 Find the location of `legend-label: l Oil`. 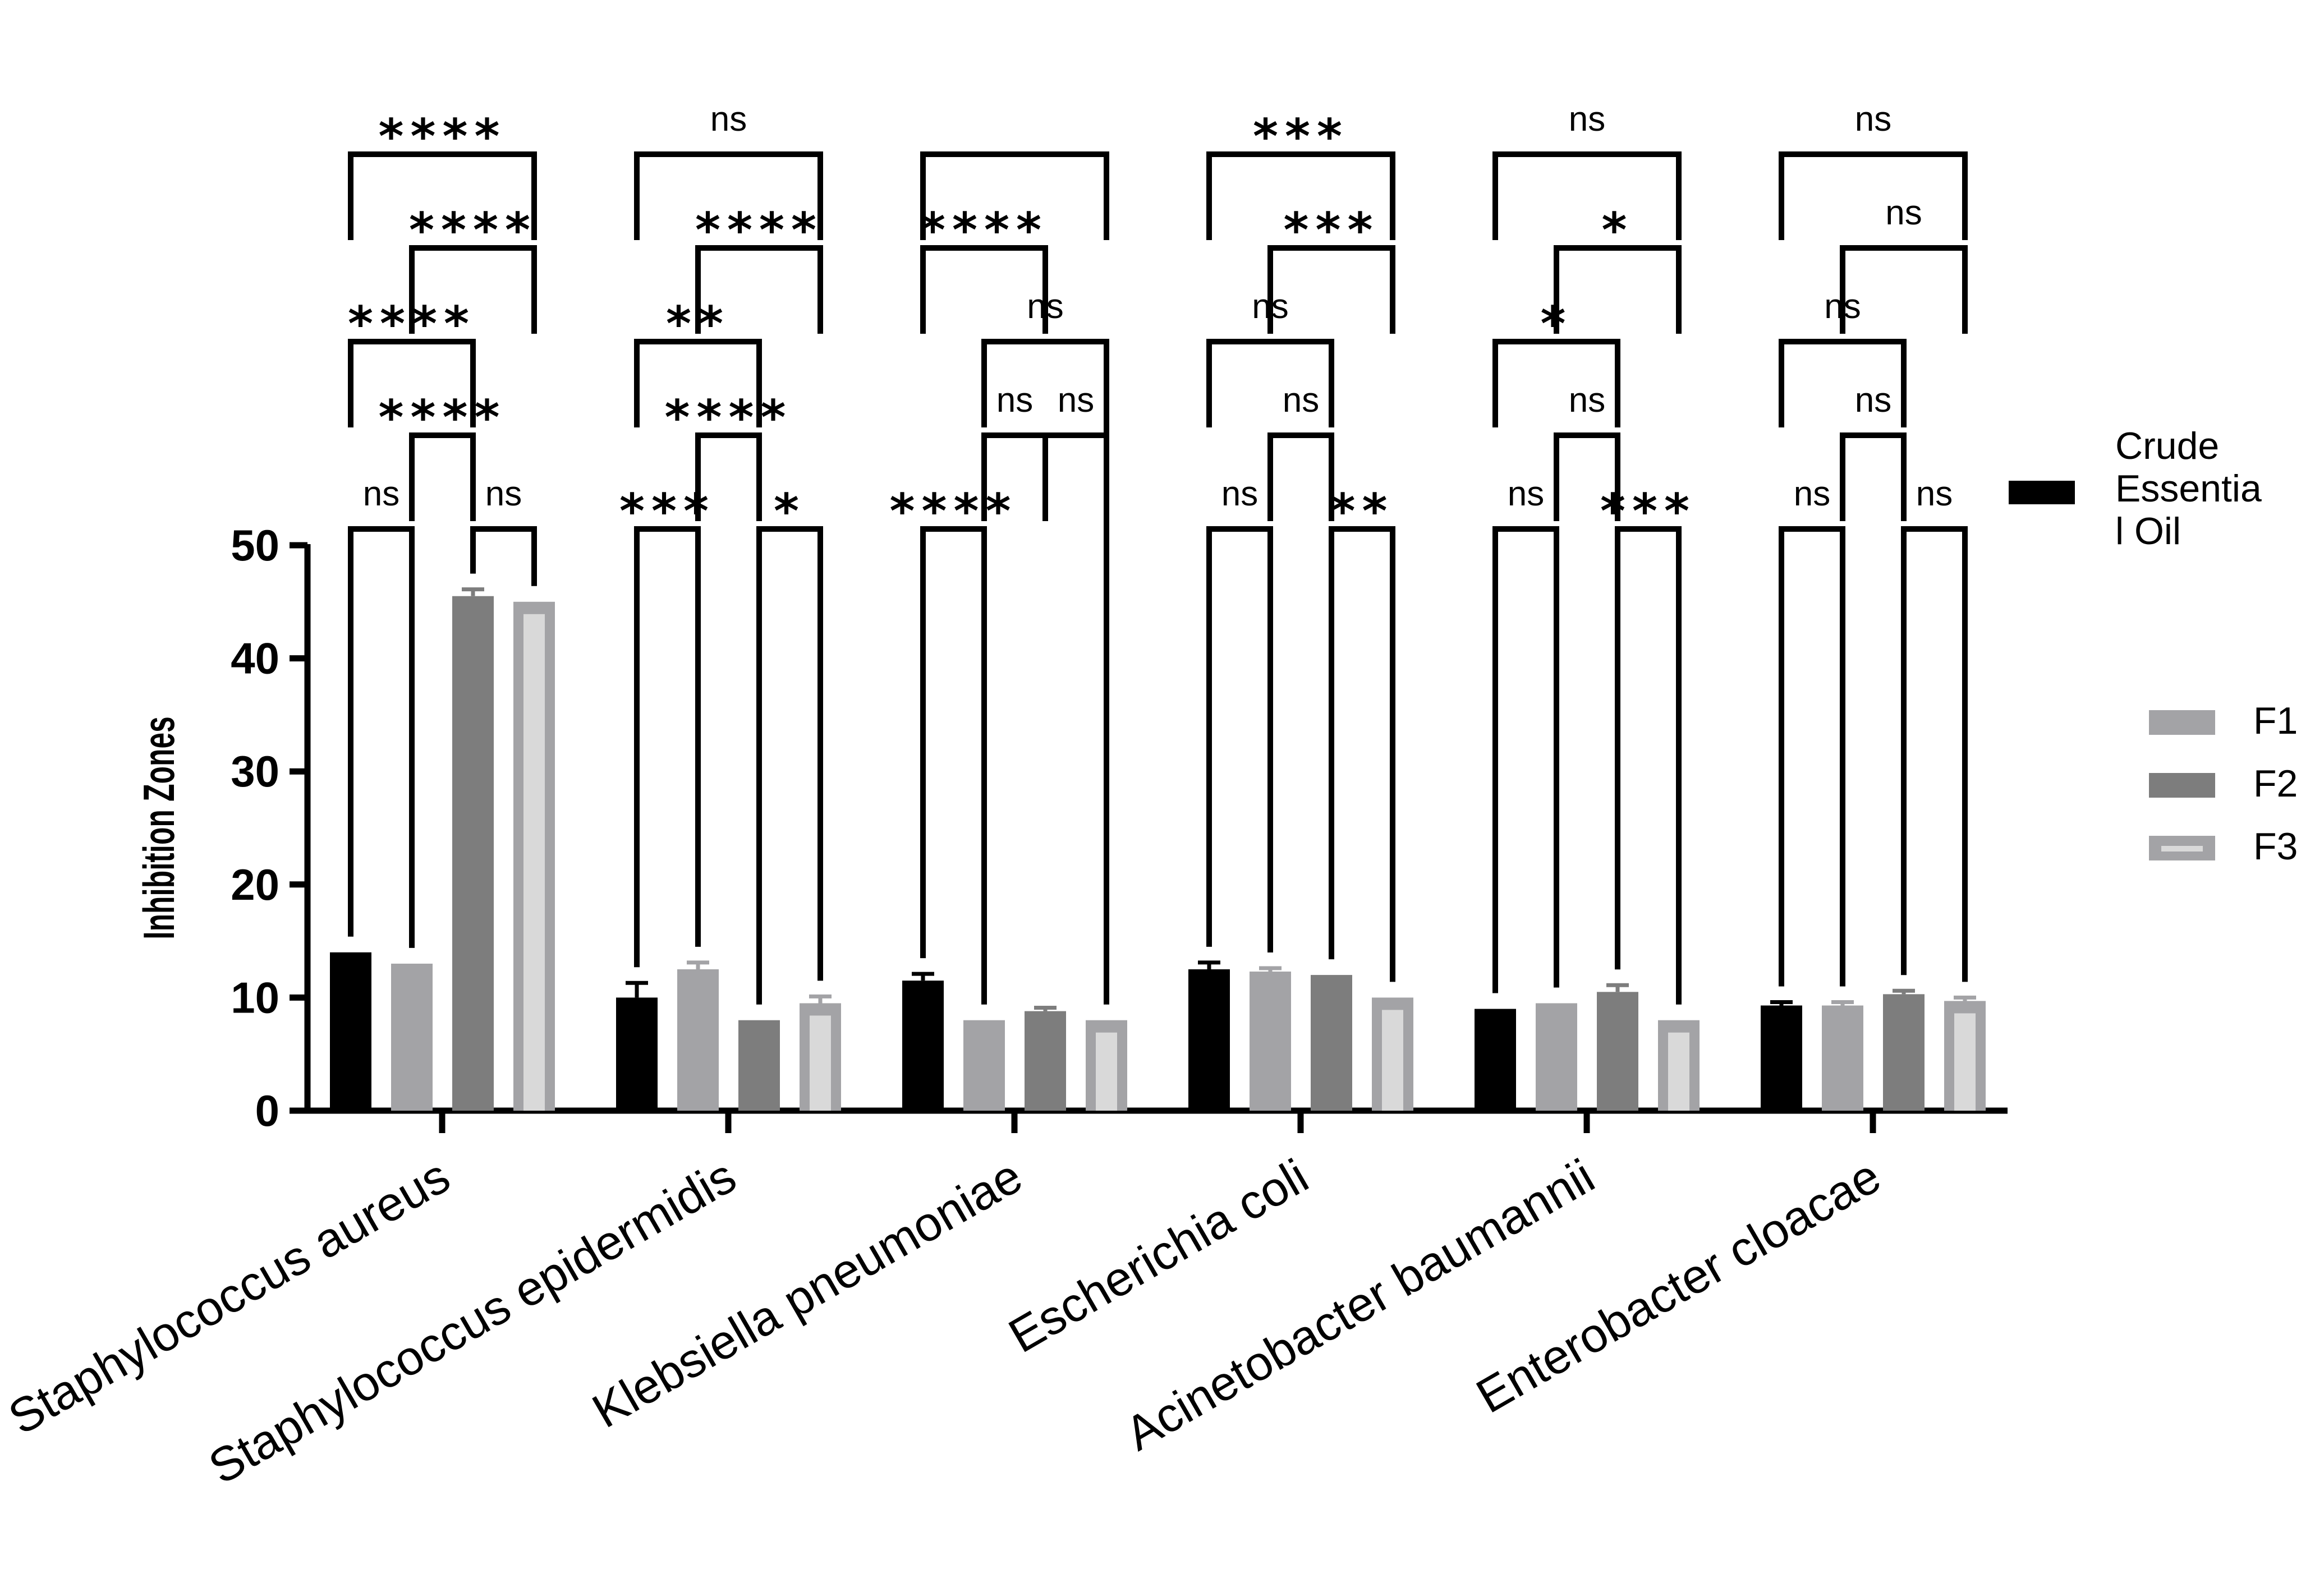

legend-label: l Oil is located at coordinates (2148, 531).